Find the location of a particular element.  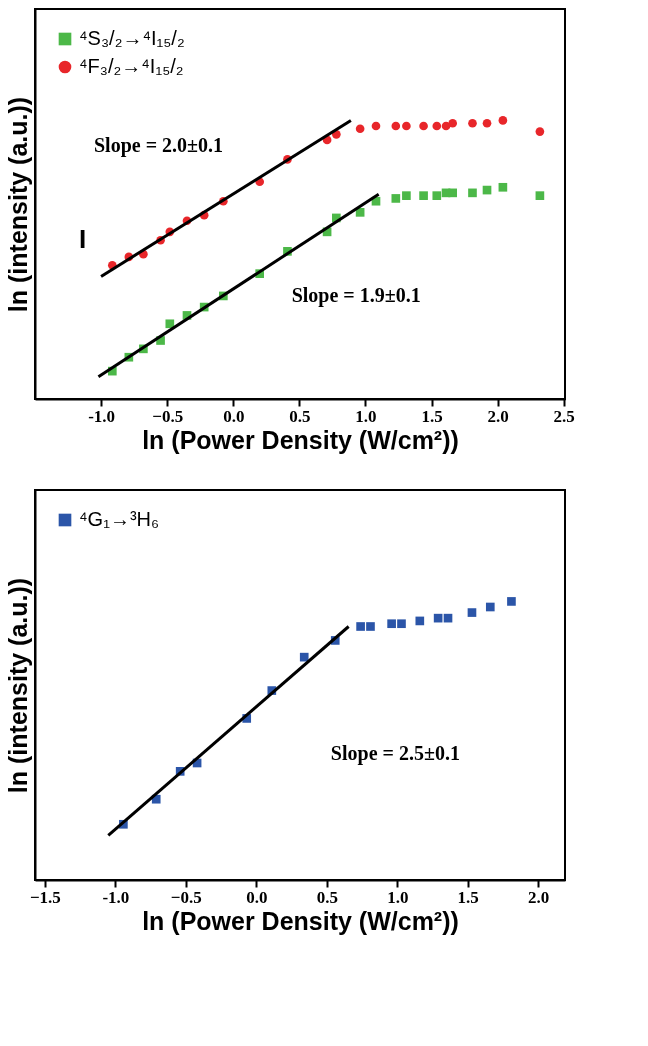

annotation: Slope = 2.5±0.1 is located at coordinates (395, 753).